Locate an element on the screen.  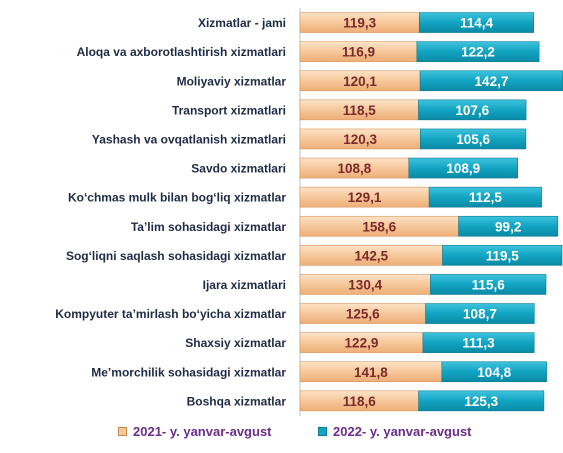
data-label-2022: 114,4 is located at coordinates (477, 23).